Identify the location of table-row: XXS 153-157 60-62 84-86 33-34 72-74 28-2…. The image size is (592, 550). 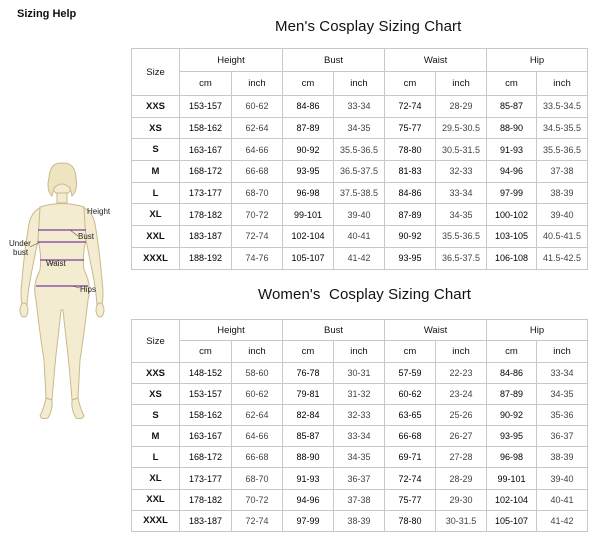
(360, 106).